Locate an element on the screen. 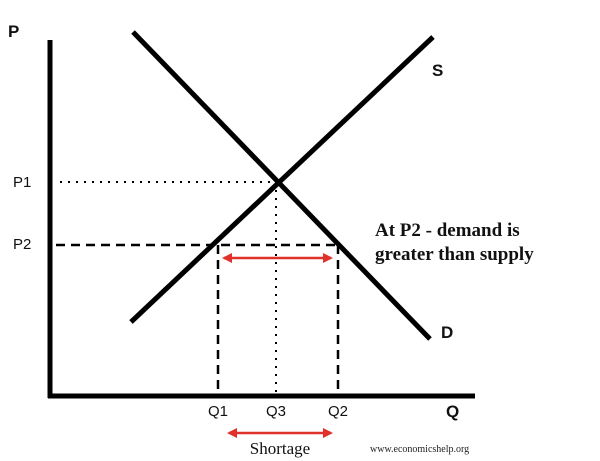  watermark: www.economicshelp.org is located at coordinates (419, 449).